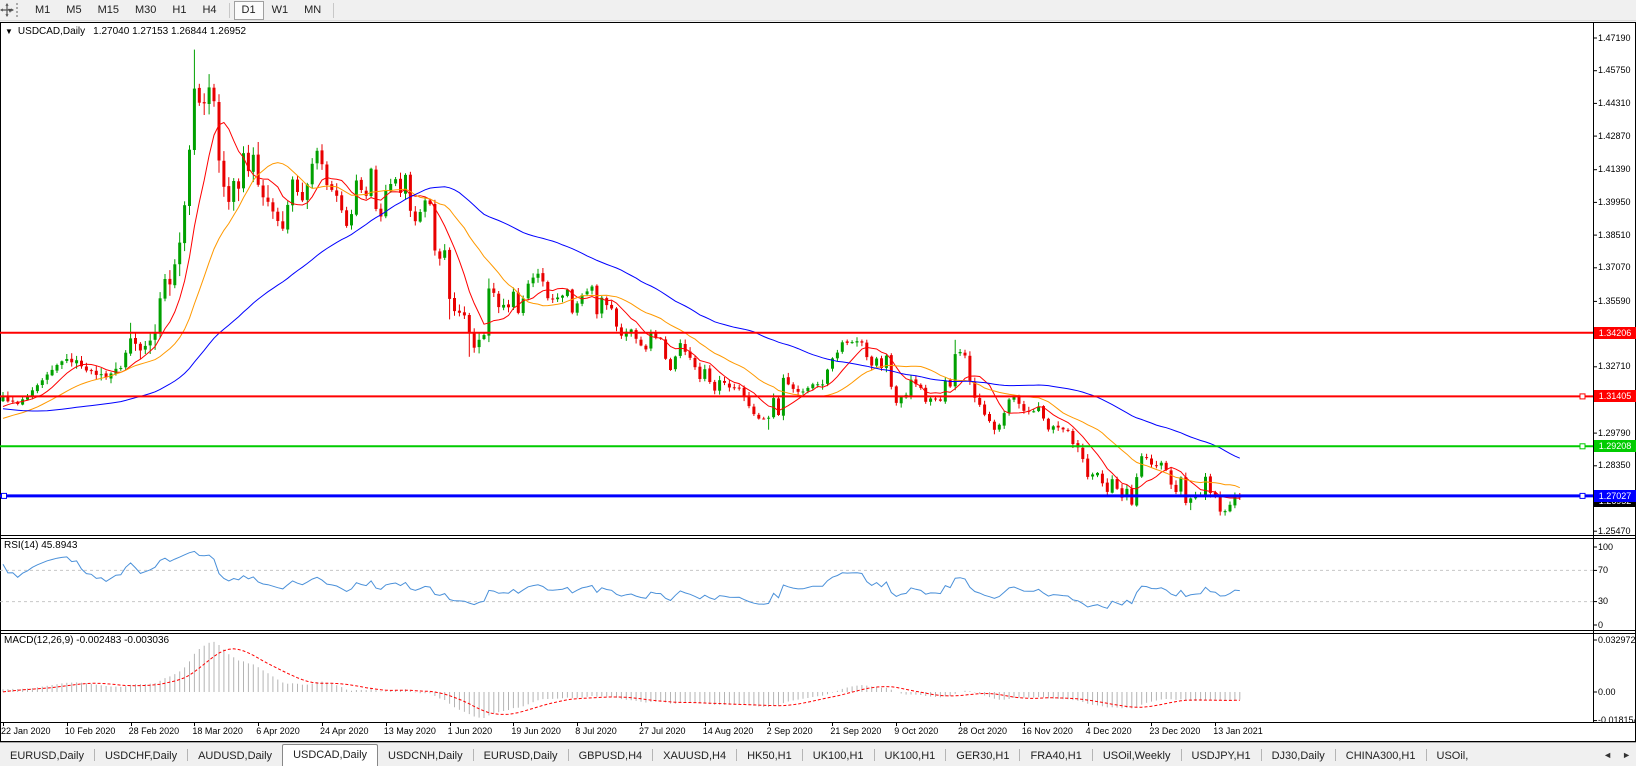 Image resolution: width=1636 pixels, height=766 pixels. Describe the element at coordinates (596, 731) in the screenshot. I see `date-tick-label: 8 Jul 2020` at that location.